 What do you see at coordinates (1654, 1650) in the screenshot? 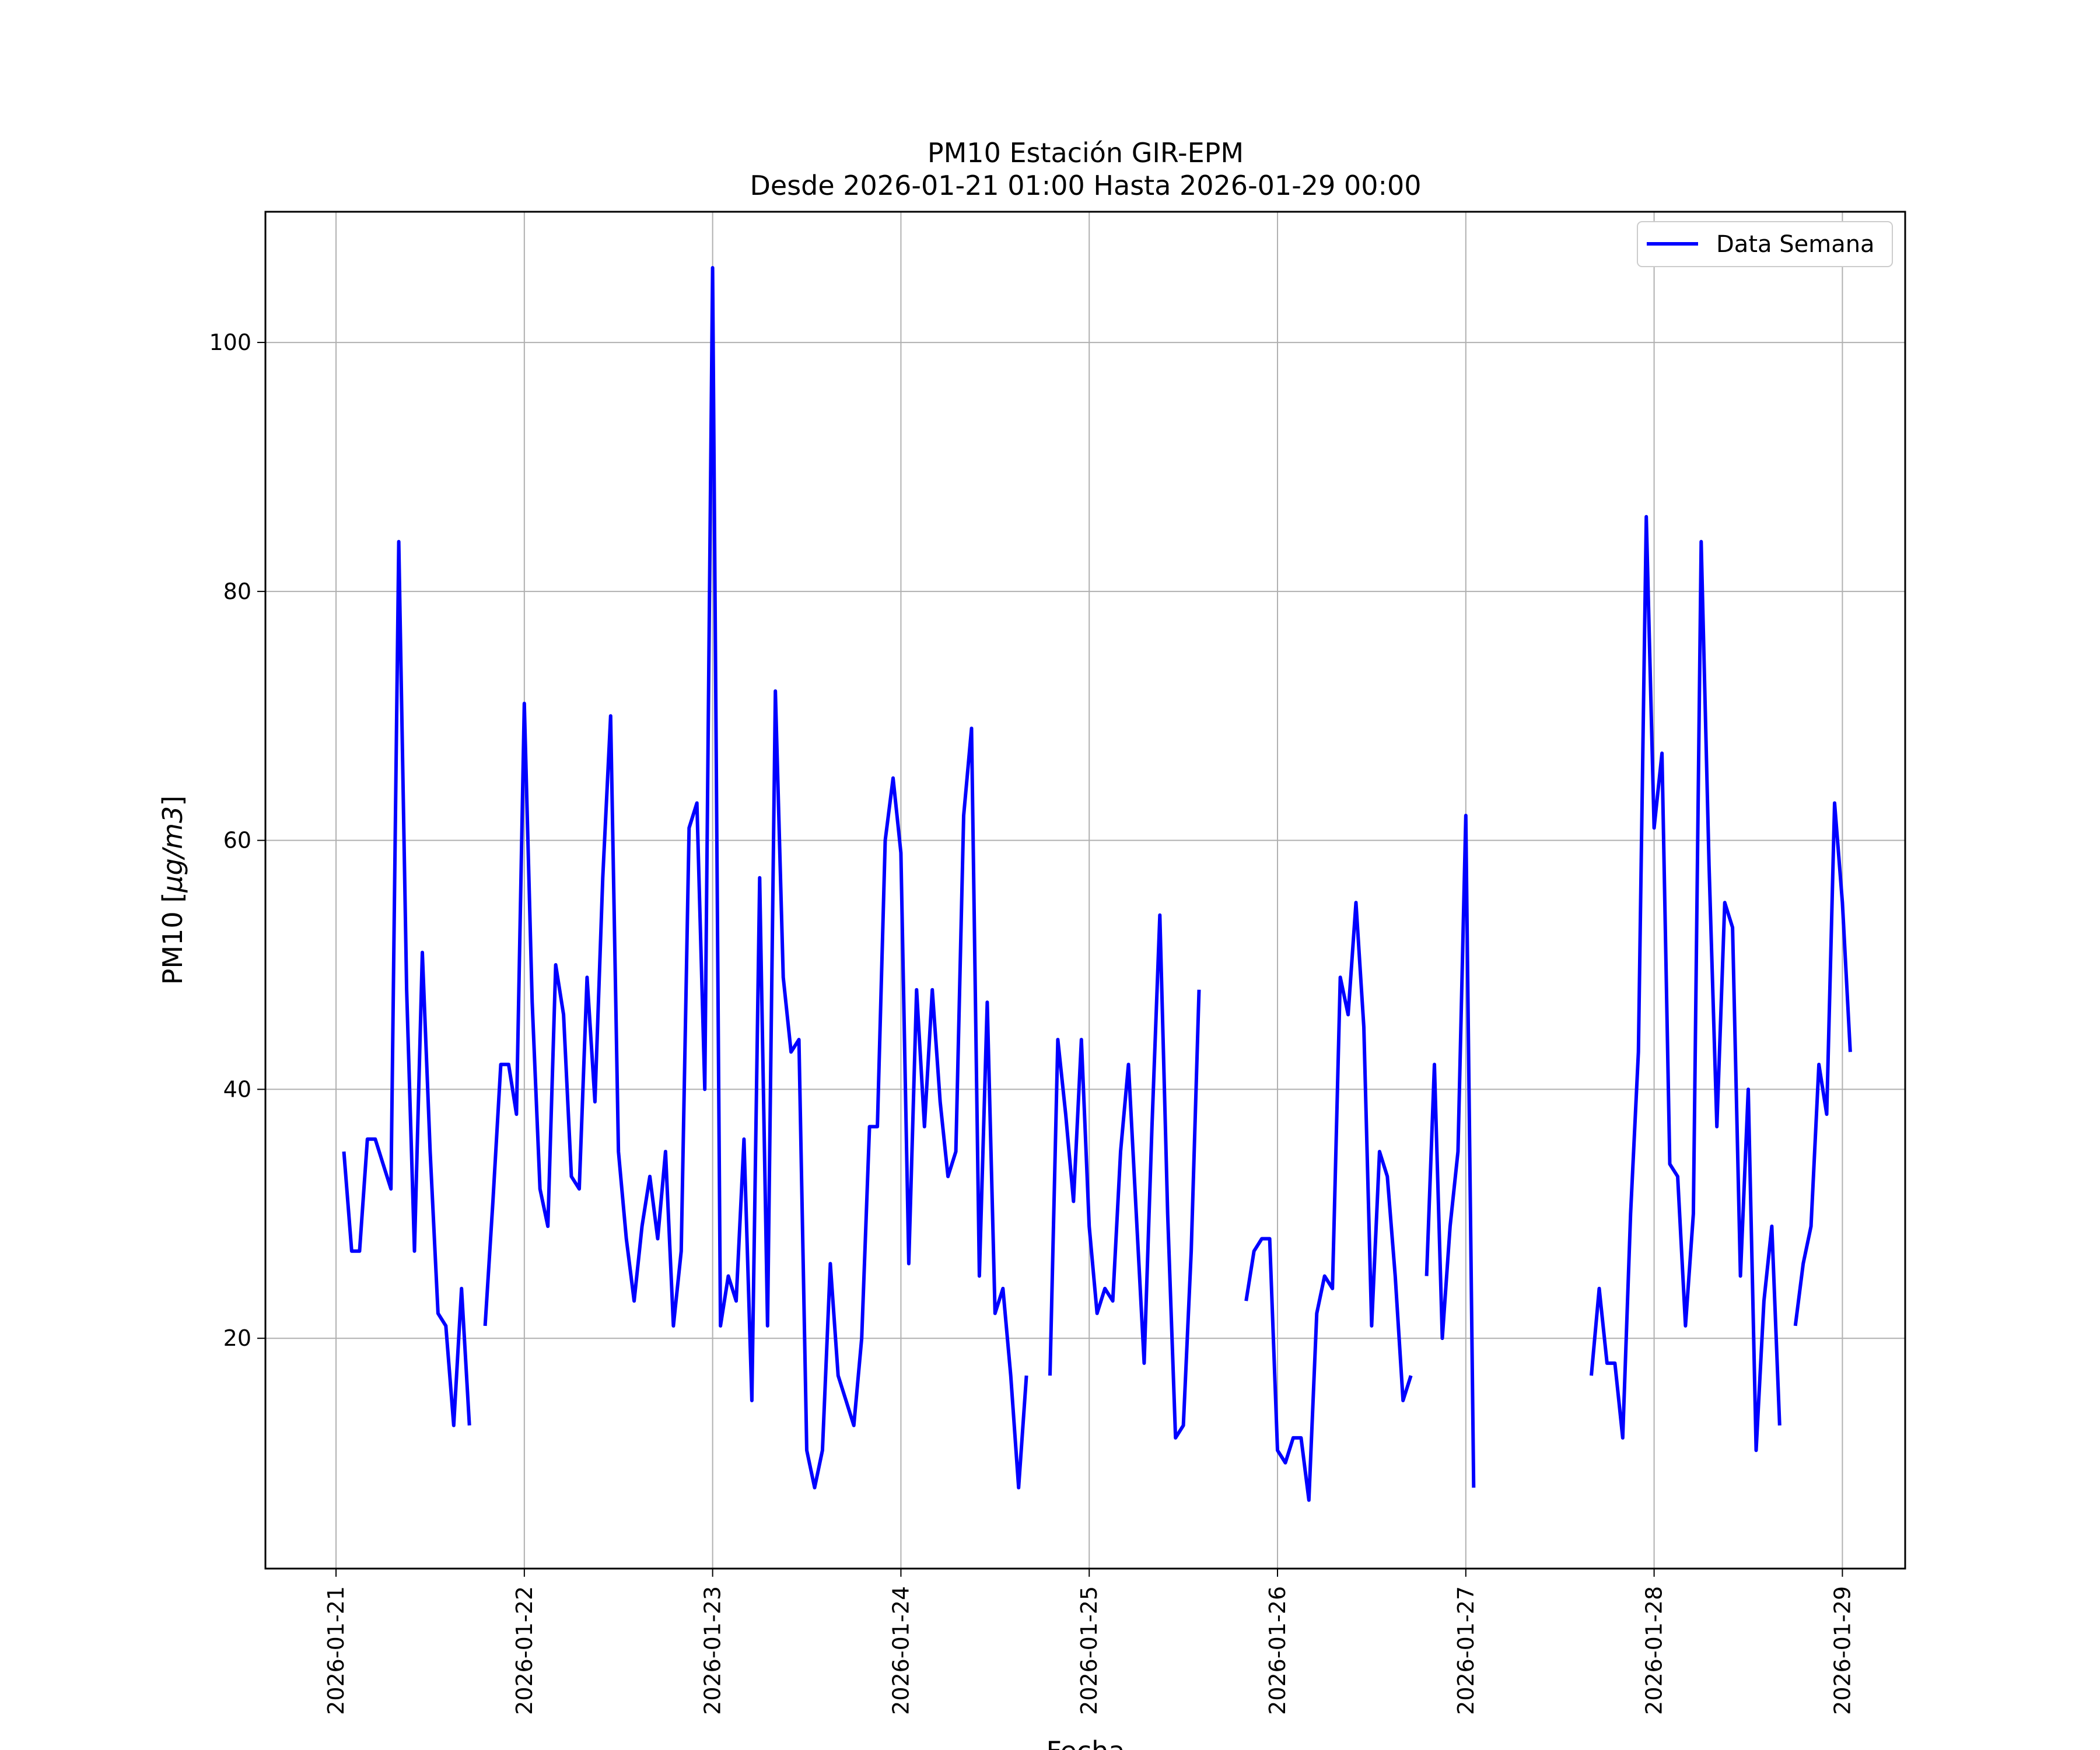
I see `x-tick-label: 2026-01-28` at bounding box center [1654, 1650].